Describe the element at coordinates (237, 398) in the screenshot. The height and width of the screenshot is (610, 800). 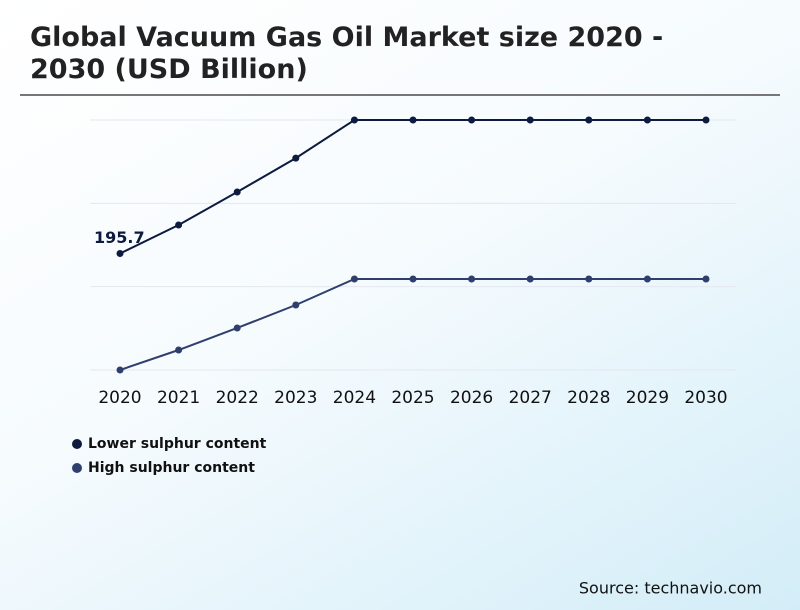
I see `x-tick-label: 2022` at that location.